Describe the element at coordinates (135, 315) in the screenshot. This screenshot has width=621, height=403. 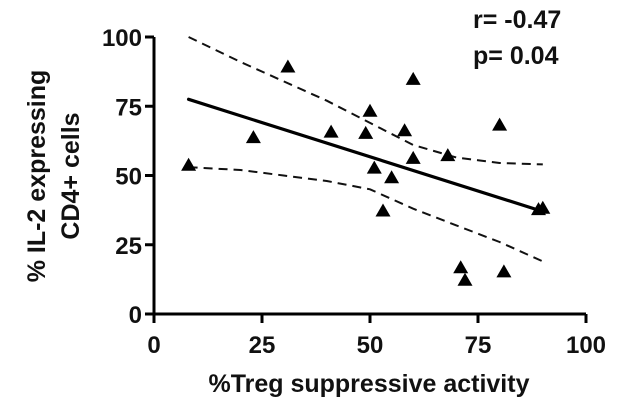
I see `y-tick-label-0: 0` at that location.